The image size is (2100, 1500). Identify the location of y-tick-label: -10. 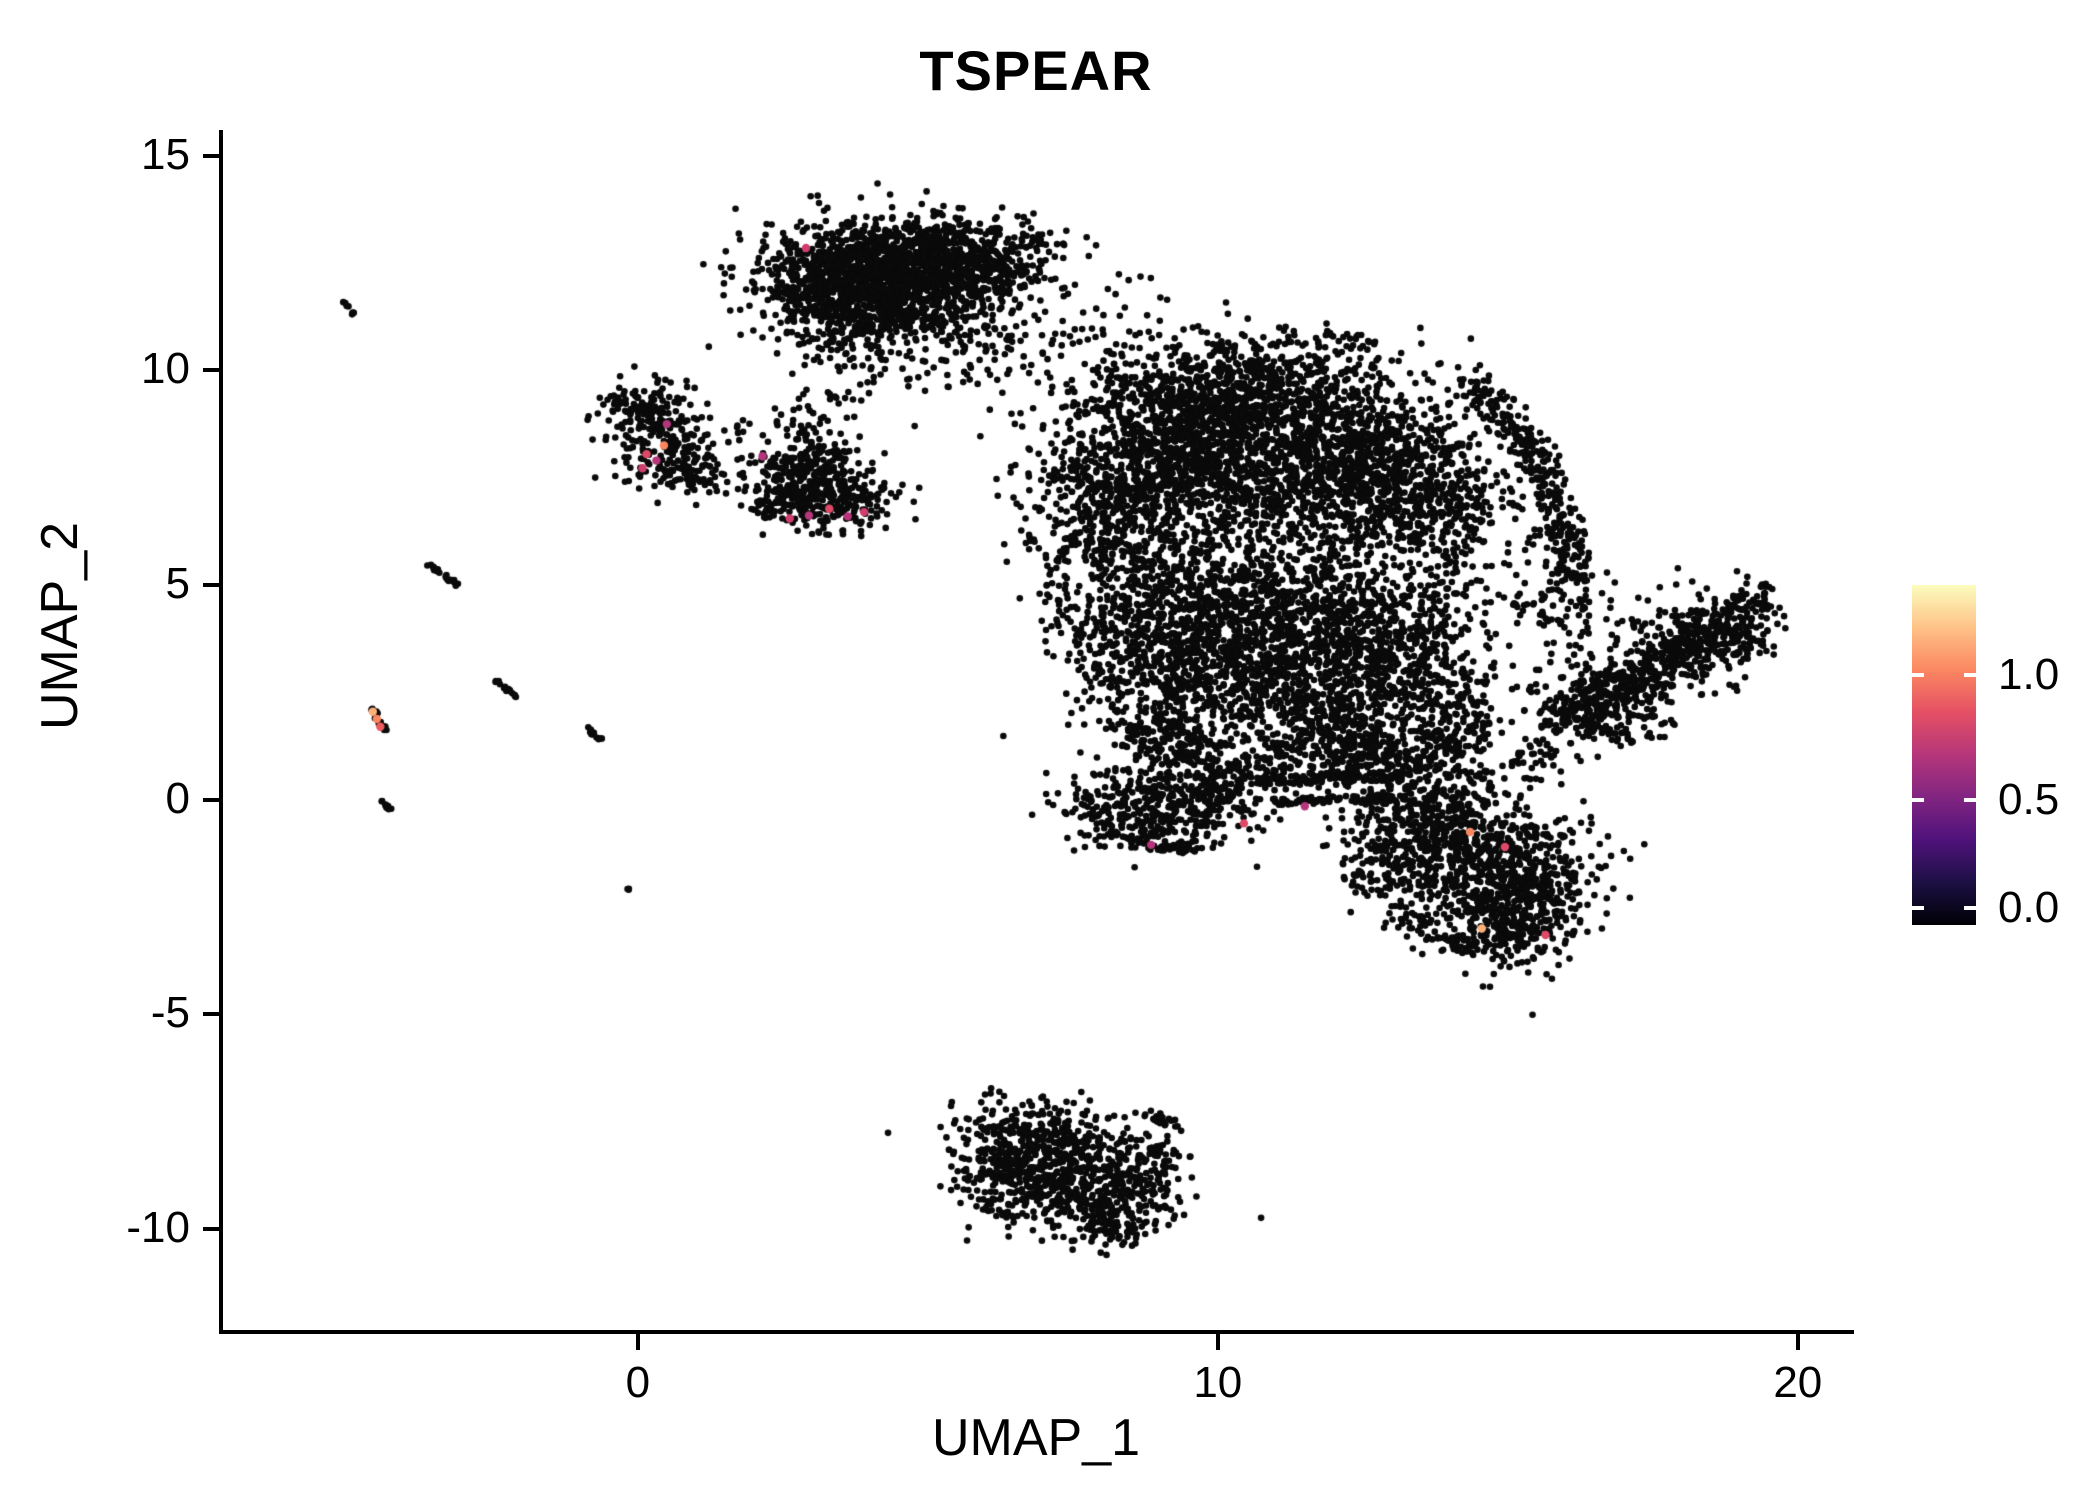
(158, 1228).